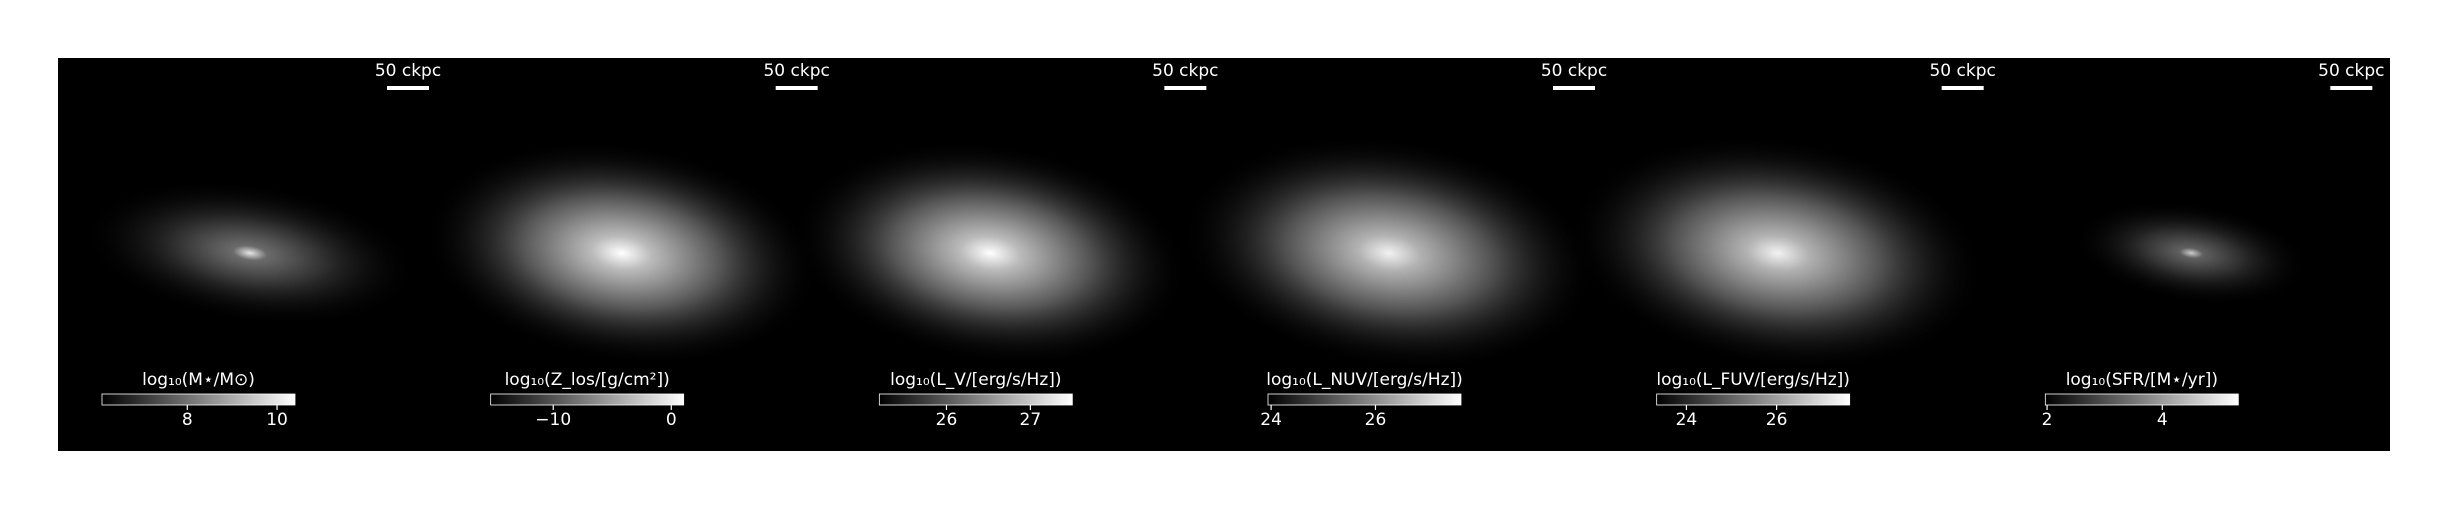  I want to click on colorbar-label: log₁₀(SFR/[M⋆/yr]), so click(2142, 380).